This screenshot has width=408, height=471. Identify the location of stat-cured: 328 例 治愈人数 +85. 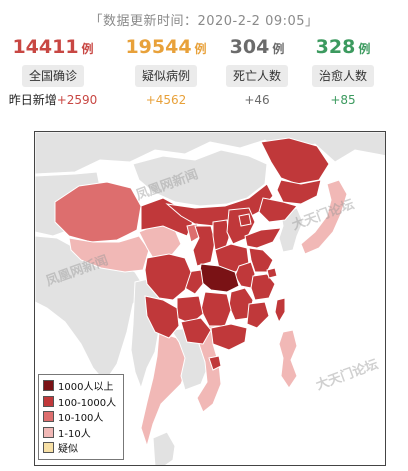
(343, 71).